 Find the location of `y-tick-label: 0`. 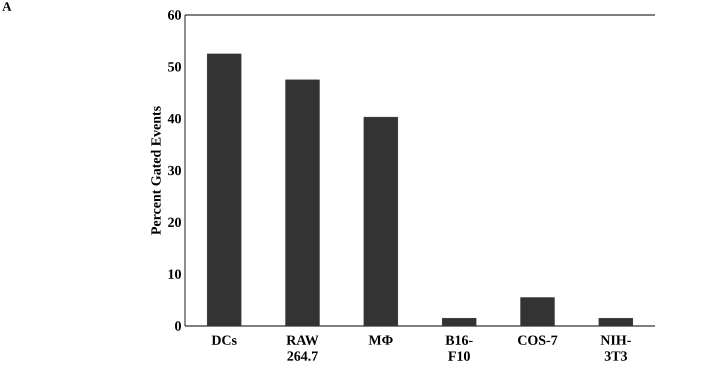

y-tick-label: 0 is located at coordinates (178, 326).